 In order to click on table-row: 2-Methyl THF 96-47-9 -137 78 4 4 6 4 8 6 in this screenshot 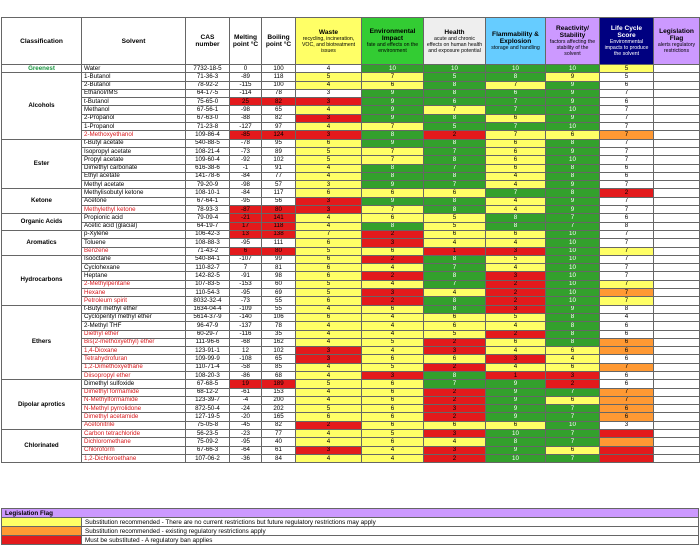, I will do `click(351, 326)`.